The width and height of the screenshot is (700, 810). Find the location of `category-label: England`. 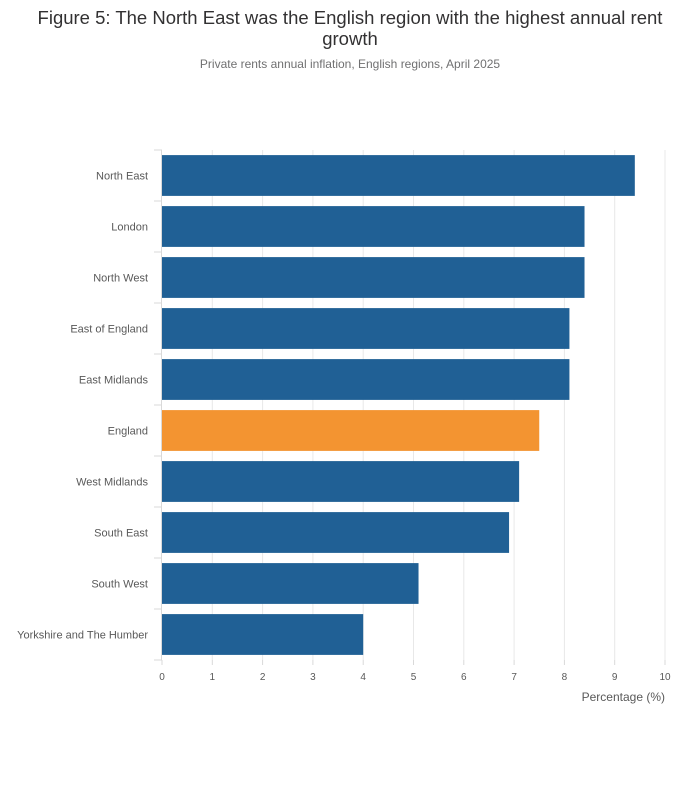

category-label: England is located at coordinates (128, 432).